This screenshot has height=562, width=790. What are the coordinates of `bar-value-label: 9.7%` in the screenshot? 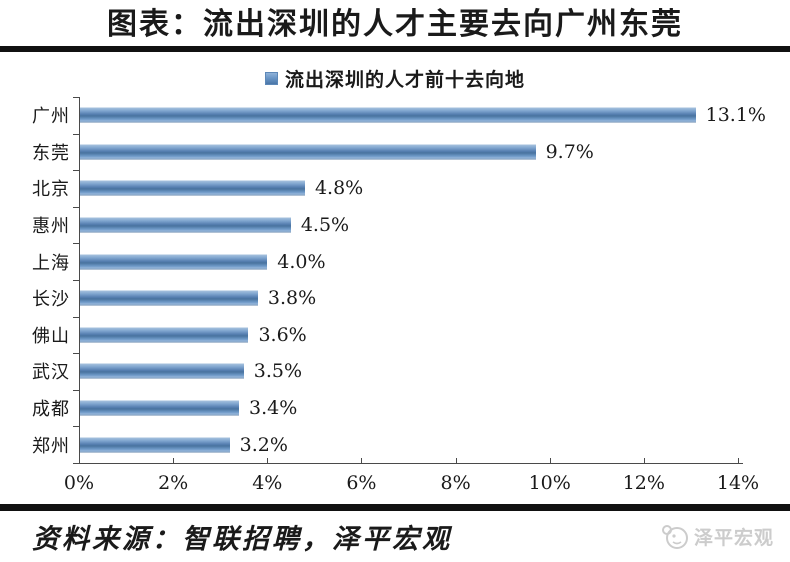 It's located at (569, 151).